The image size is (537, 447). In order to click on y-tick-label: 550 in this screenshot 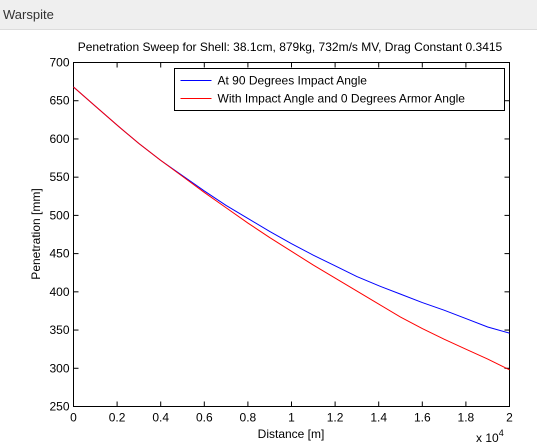, I will do `click(59, 177)`.